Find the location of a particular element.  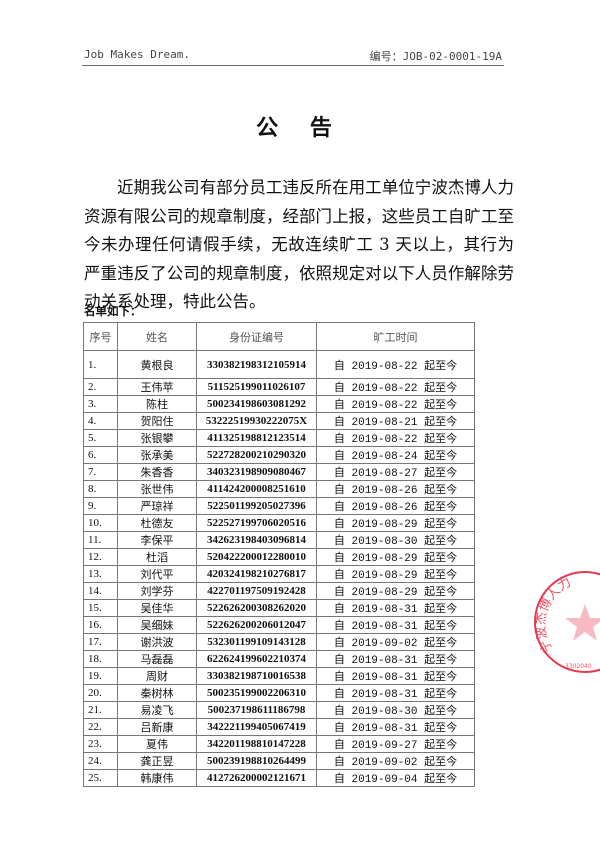

table-row: 7. 朱香香 340323198909080467 自 2019-08-27 起至今 is located at coordinates (279, 472).